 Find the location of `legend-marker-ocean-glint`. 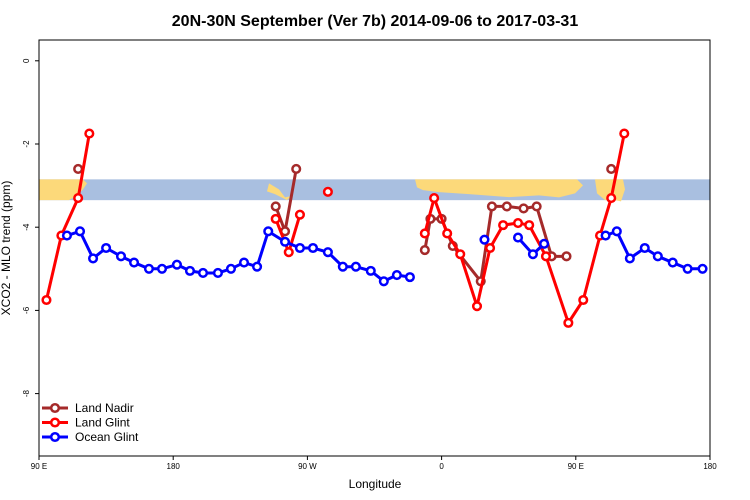

legend-marker-ocean-glint is located at coordinates (55, 437).